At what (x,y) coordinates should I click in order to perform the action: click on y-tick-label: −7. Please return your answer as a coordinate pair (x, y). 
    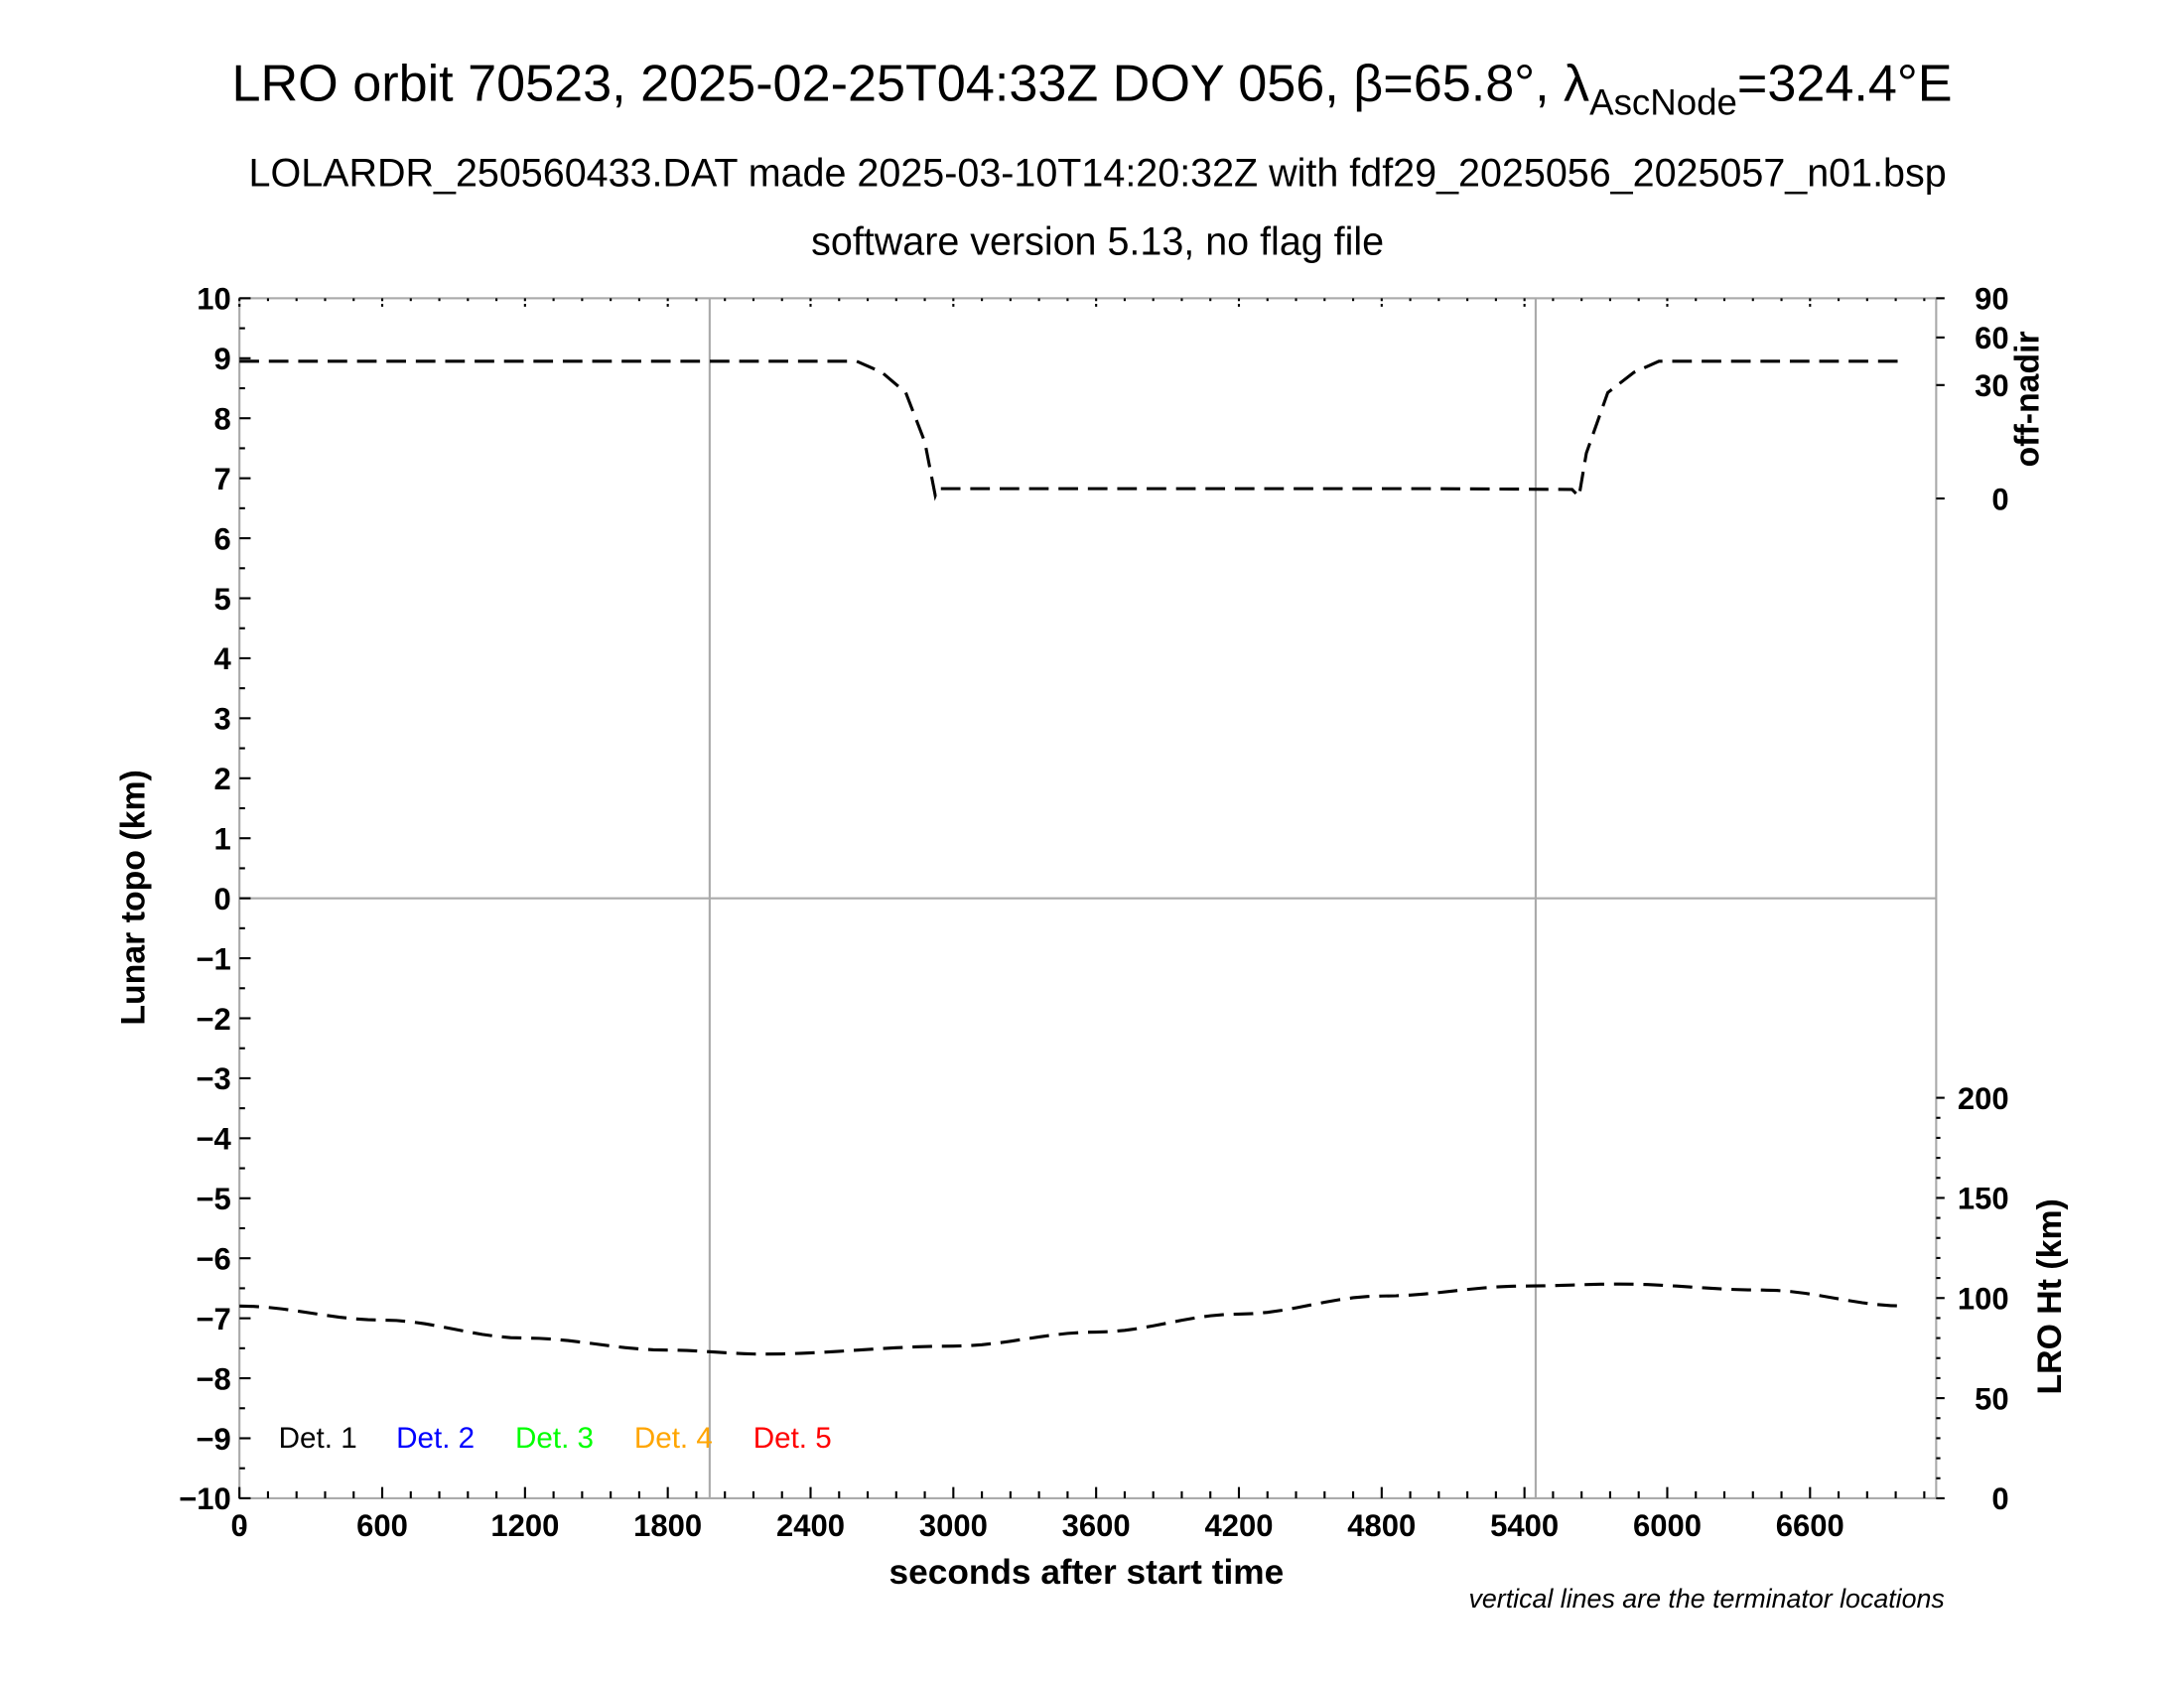
    Looking at the image, I should click on (213, 1319).